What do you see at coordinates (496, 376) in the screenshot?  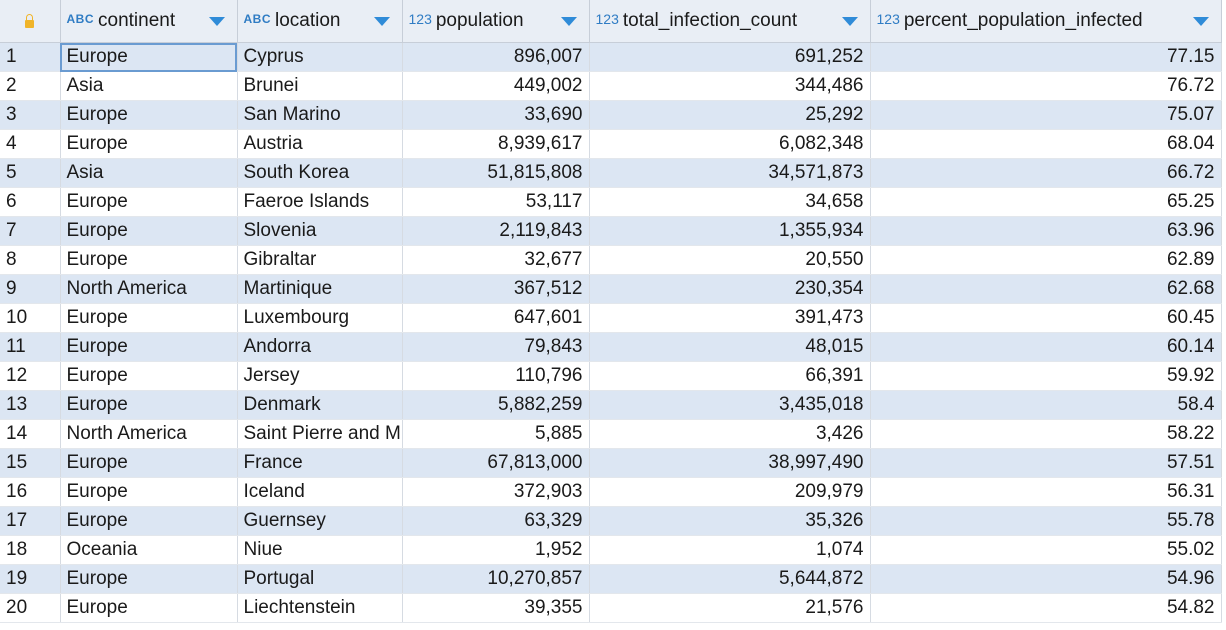 I see `cell-population: 110,796` at bounding box center [496, 376].